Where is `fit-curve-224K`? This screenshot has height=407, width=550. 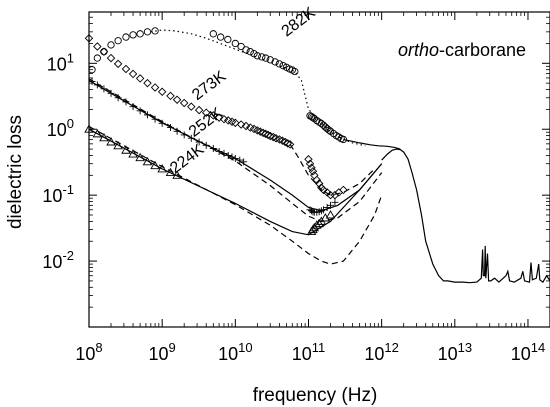
fit-curve-224K is located at coordinates (235, 182).